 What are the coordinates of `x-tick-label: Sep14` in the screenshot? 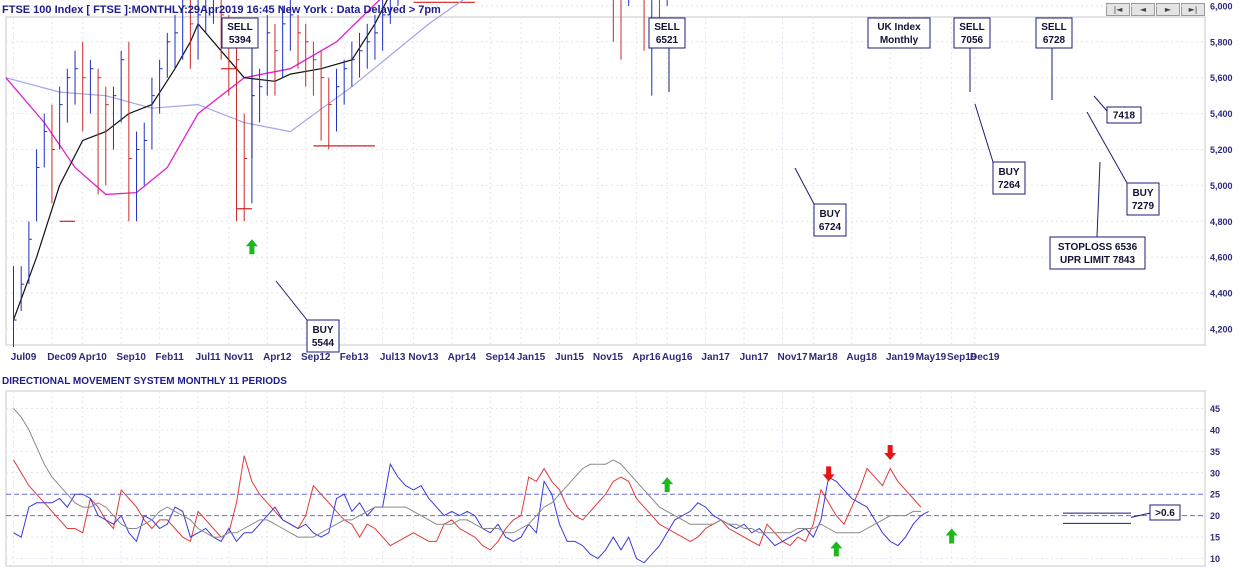 It's located at (501, 357).